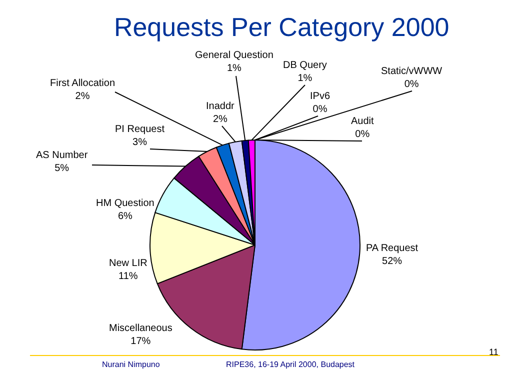  Describe the element at coordinates (83, 83) in the screenshot. I see `slice-label: First Allocation` at that location.